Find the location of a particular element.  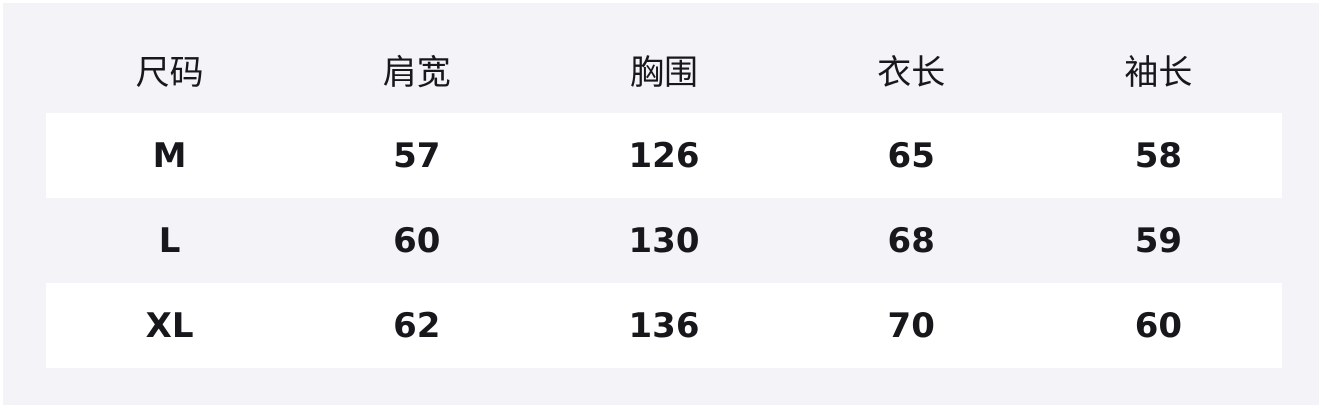

table-cell: 136 is located at coordinates (664, 325).